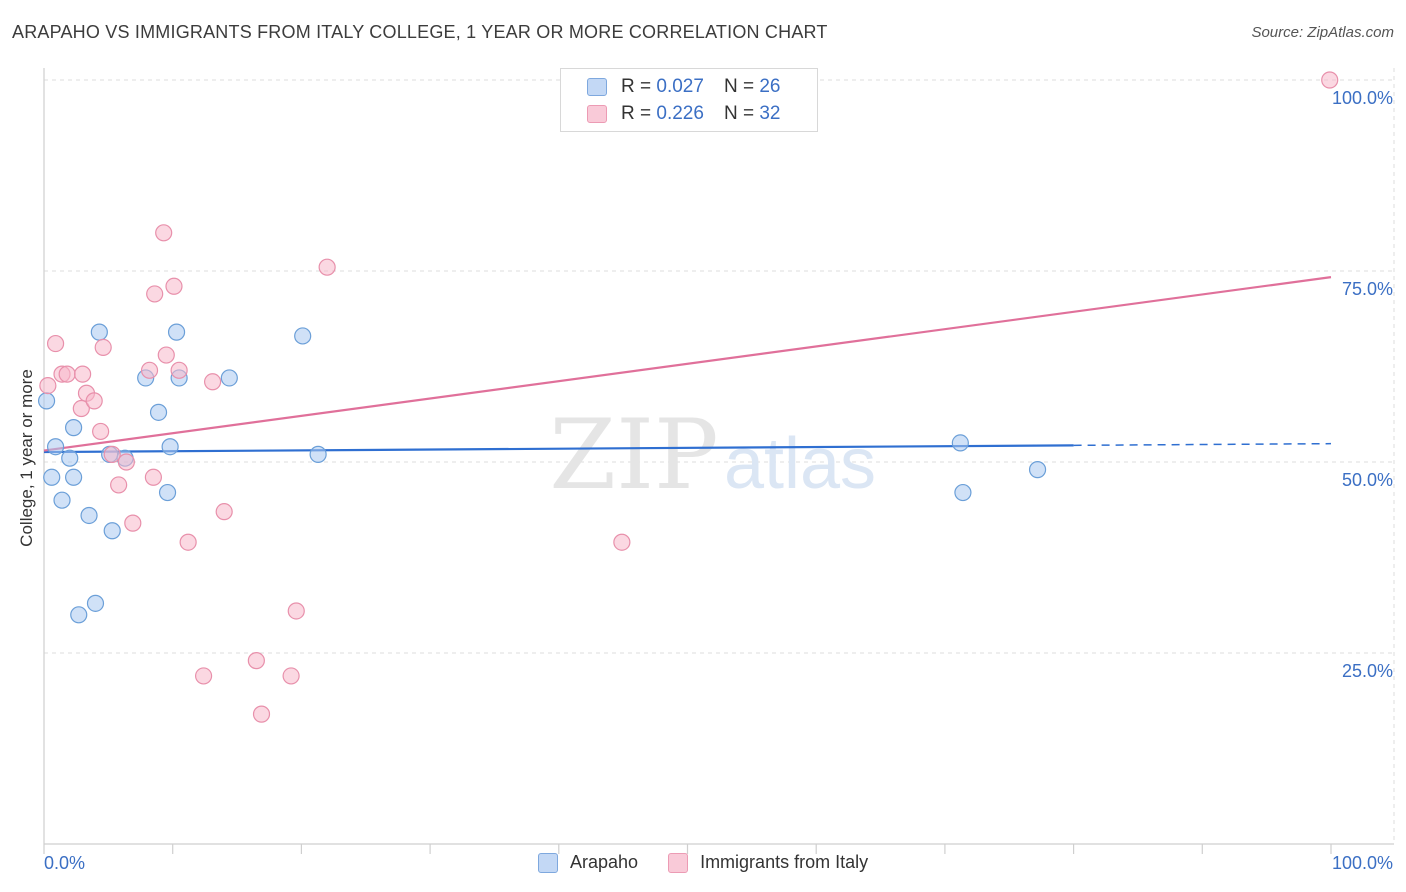 This screenshot has height=892, width=1406. Describe the element at coordinates (1367, 671) in the screenshot. I see `y-tick-label: 25.0%` at that location.